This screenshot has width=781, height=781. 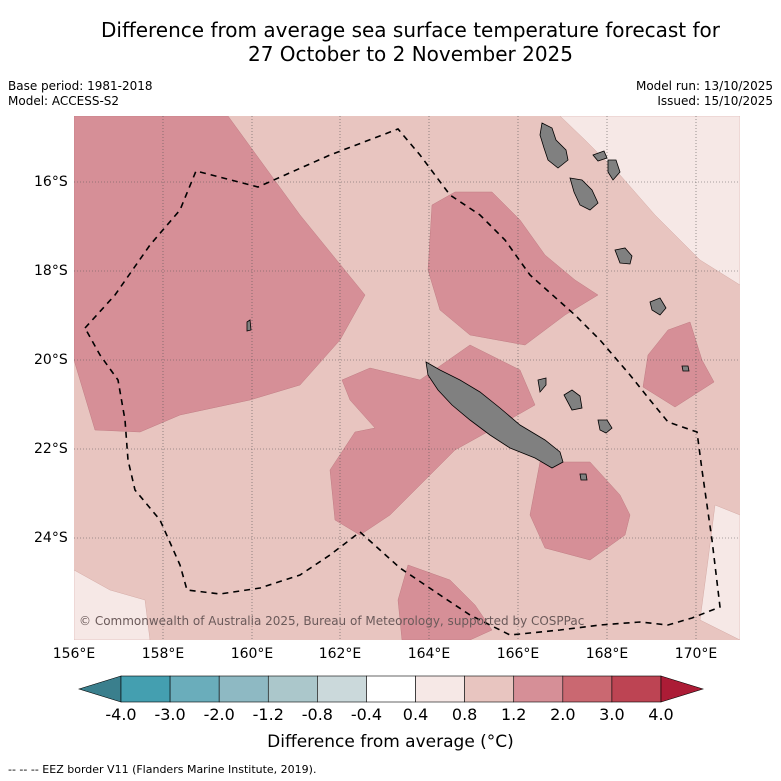 I want to click on lat-label-22s: 22°S, so click(x=51, y=449).